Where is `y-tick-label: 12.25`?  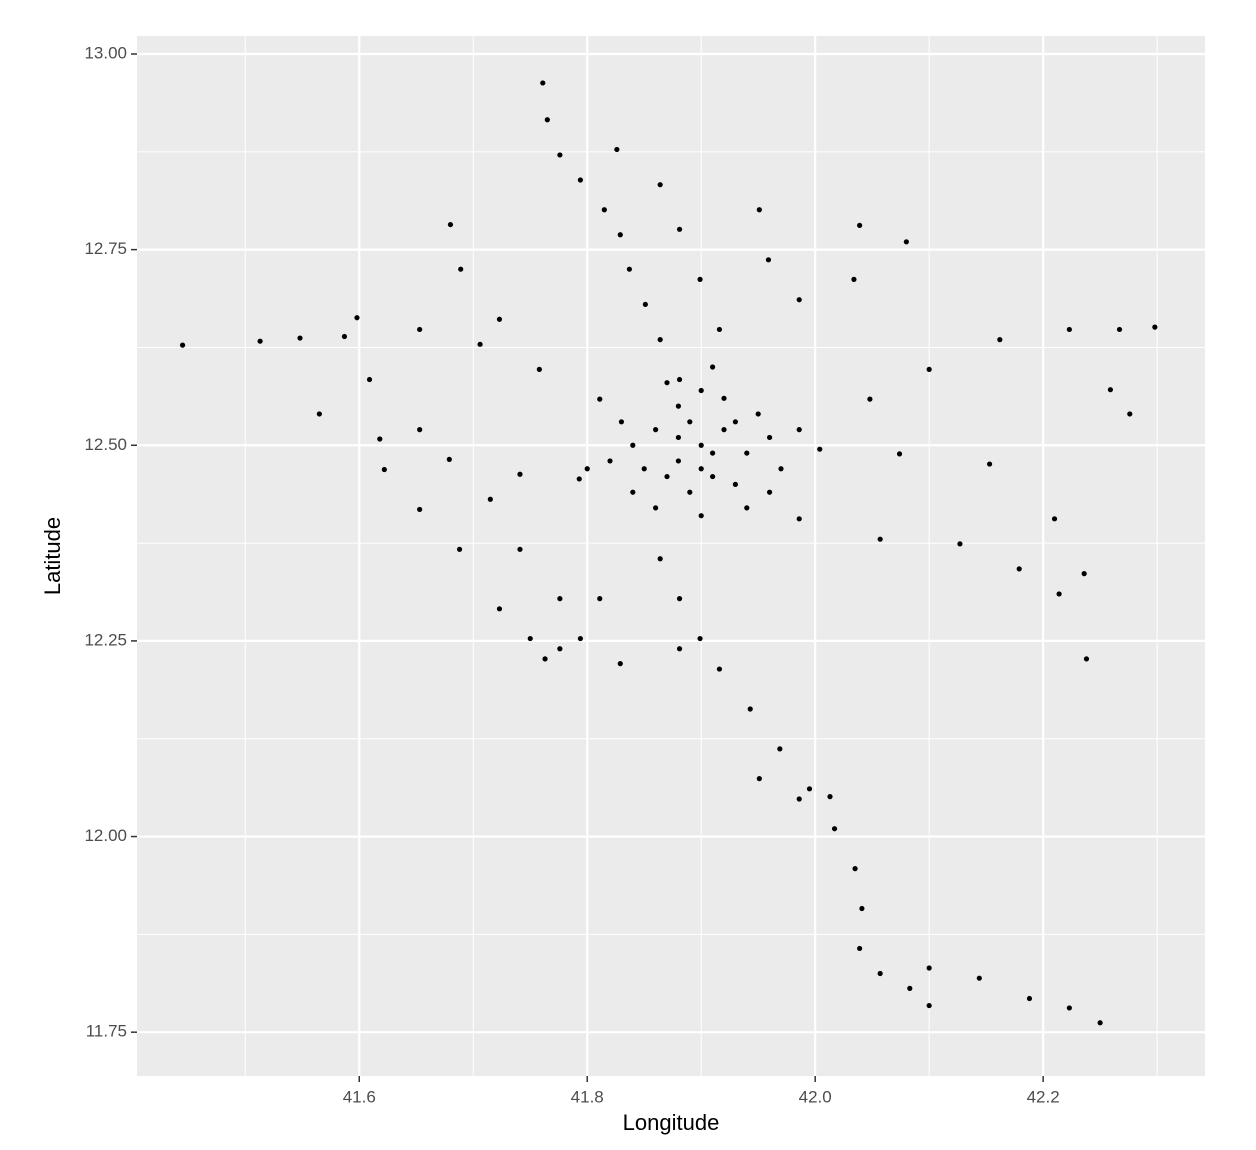
y-tick-label: 12.25 is located at coordinates (105, 639).